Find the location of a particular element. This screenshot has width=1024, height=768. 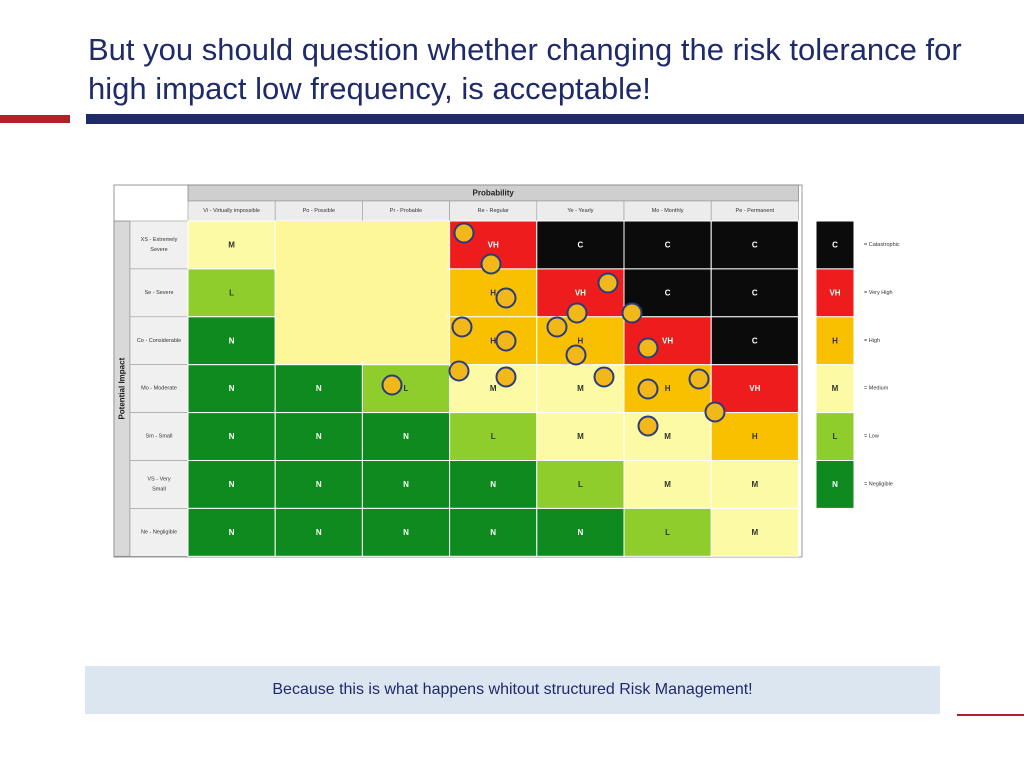

cover-box is located at coordinates (361, 291).